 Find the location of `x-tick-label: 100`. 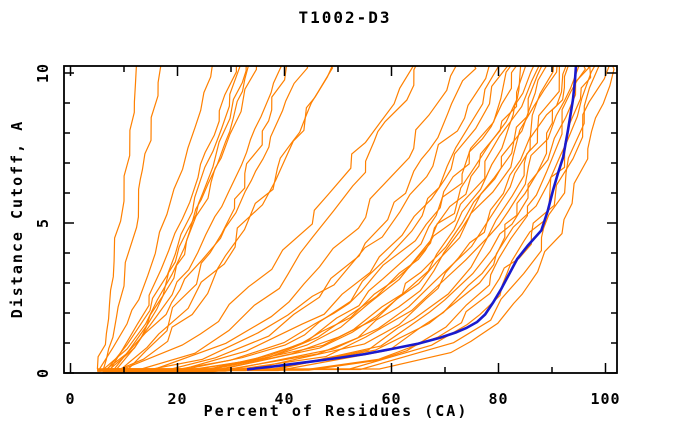

x-tick-label: 100 is located at coordinates (605, 399).